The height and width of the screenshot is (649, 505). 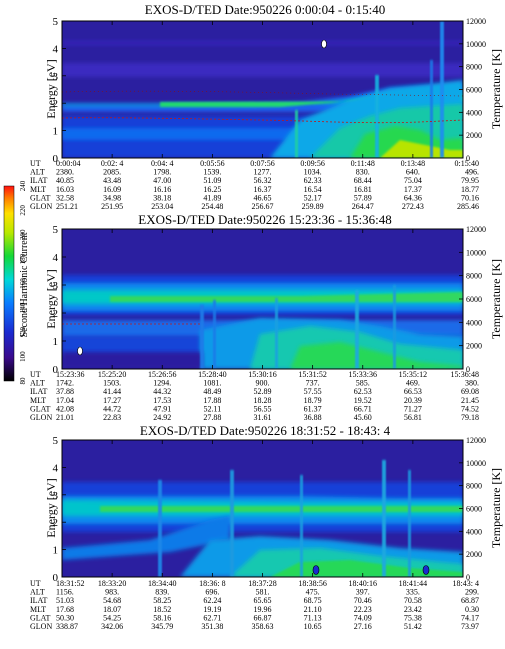 What do you see at coordinates (263, 626) in the screenshot?
I see `table-cell: 358.63` at bounding box center [263, 626].